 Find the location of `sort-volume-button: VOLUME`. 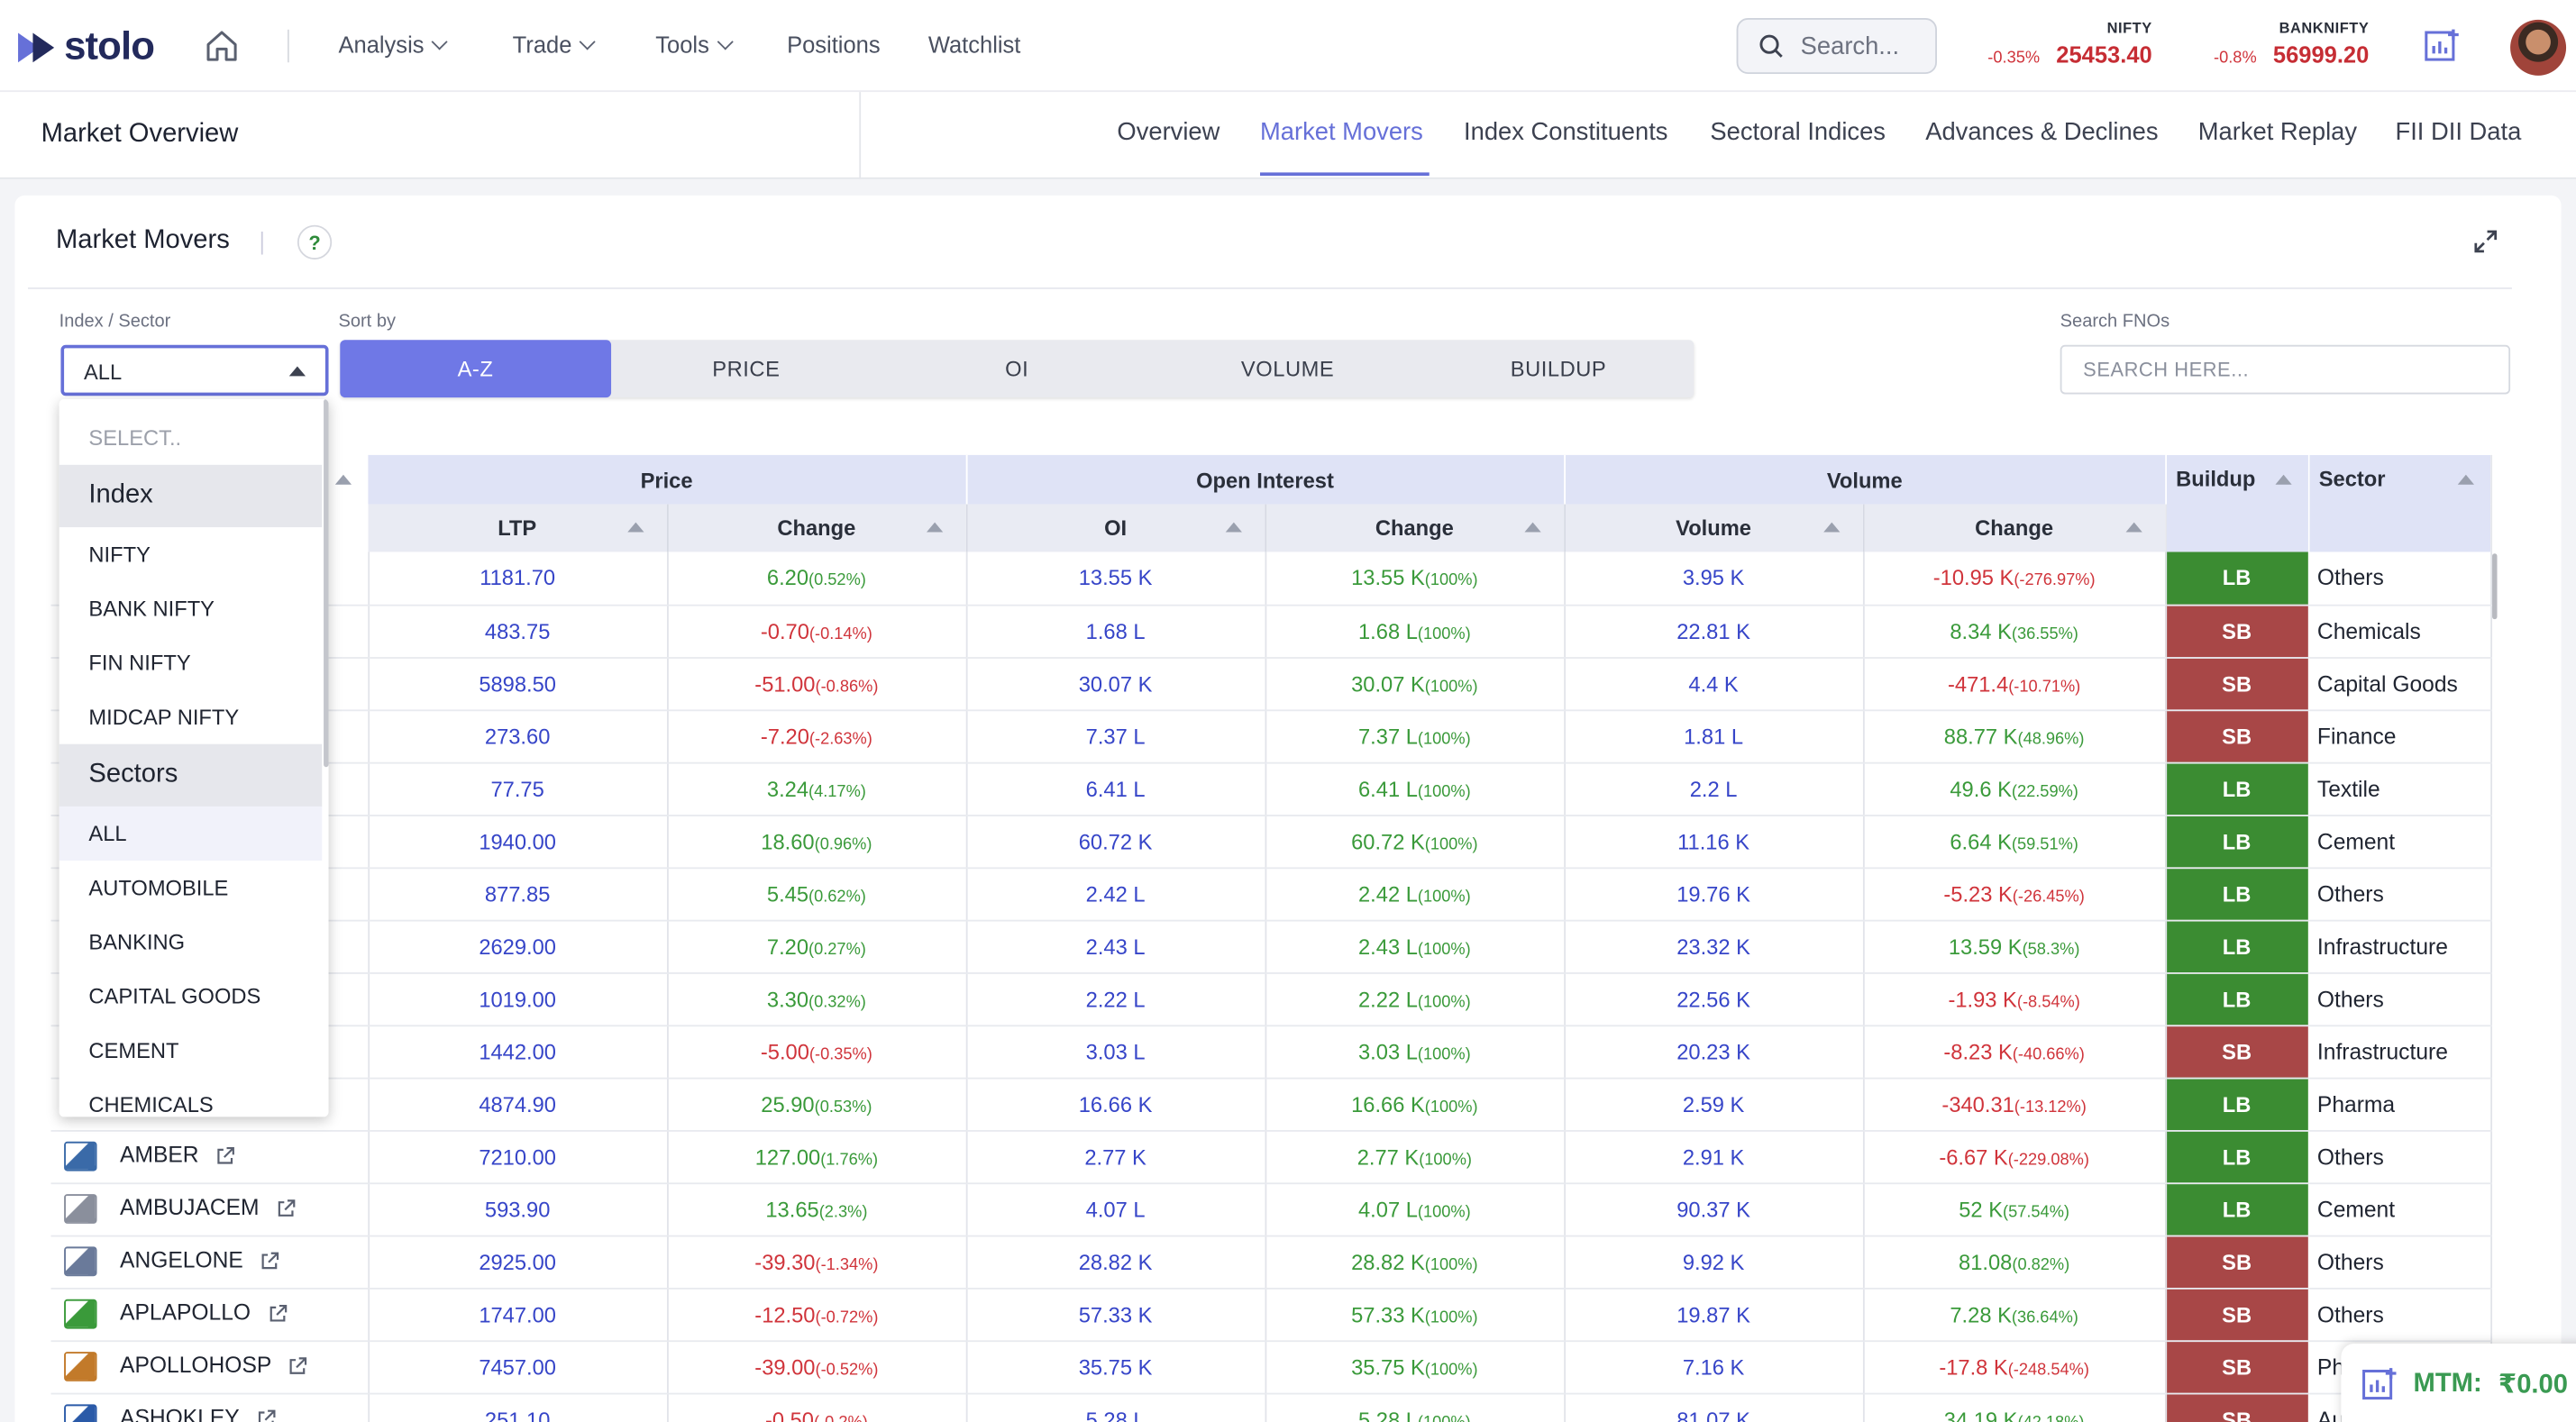

sort-volume-button: VOLUME is located at coordinates (1287, 368).